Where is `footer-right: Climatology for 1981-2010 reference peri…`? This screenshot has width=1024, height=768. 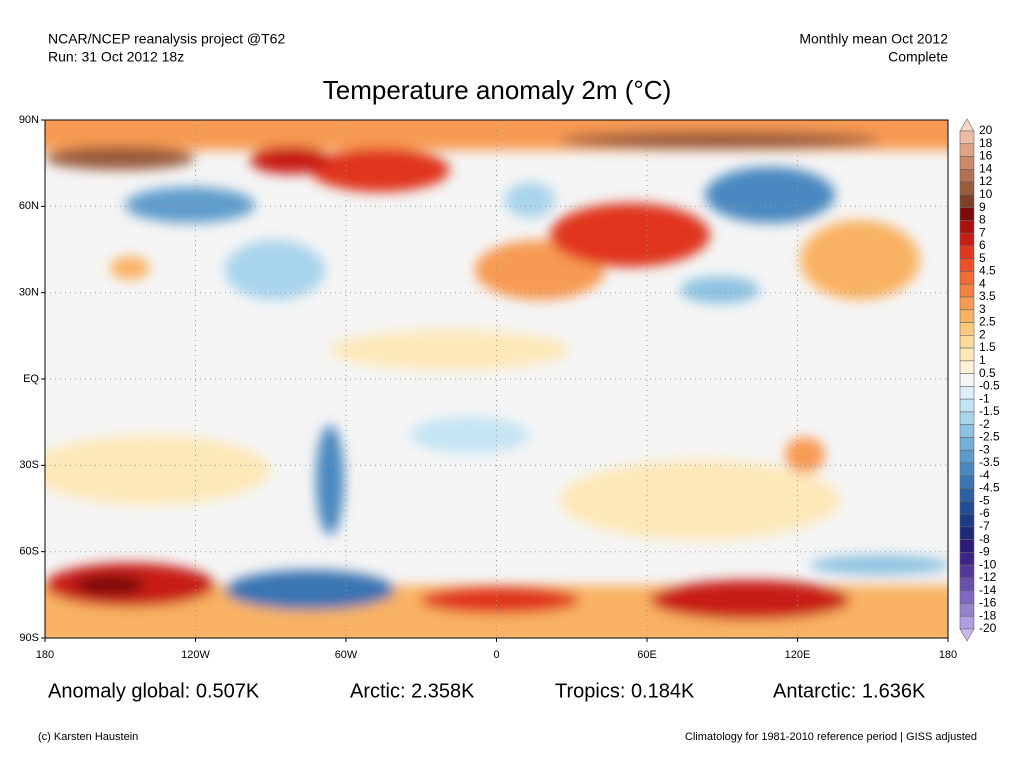 footer-right: Climatology for 1981-2010 reference peri… is located at coordinates (831, 737).